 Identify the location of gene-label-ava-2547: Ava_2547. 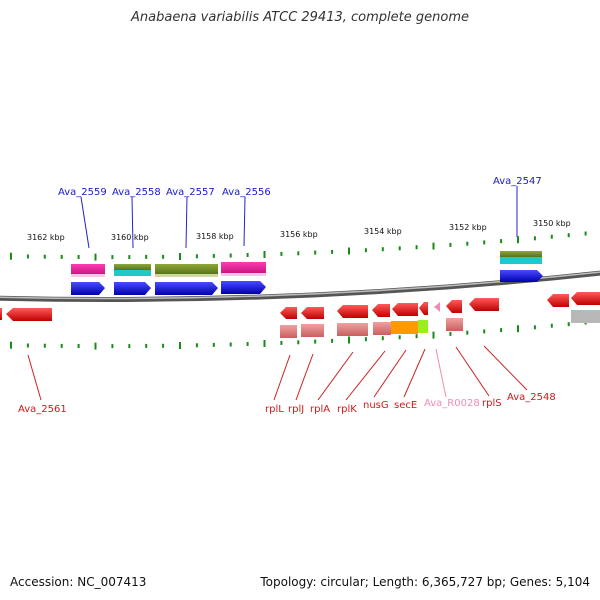
(517, 181).